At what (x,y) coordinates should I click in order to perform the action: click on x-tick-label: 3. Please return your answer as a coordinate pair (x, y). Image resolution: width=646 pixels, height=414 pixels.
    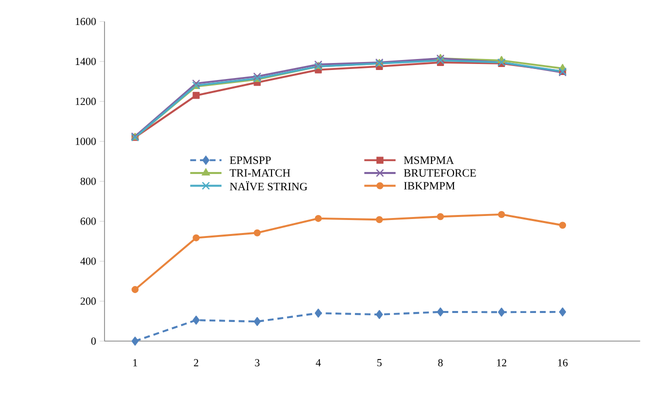
    Looking at the image, I should click on (257, 362).